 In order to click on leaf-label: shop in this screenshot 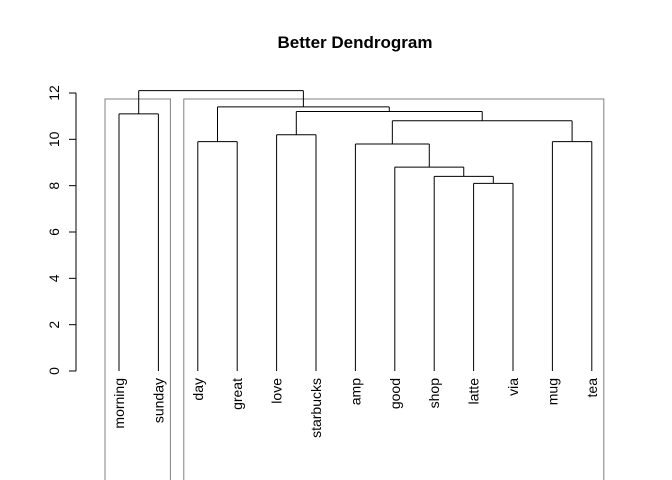, I will do `click(434, 393)`.